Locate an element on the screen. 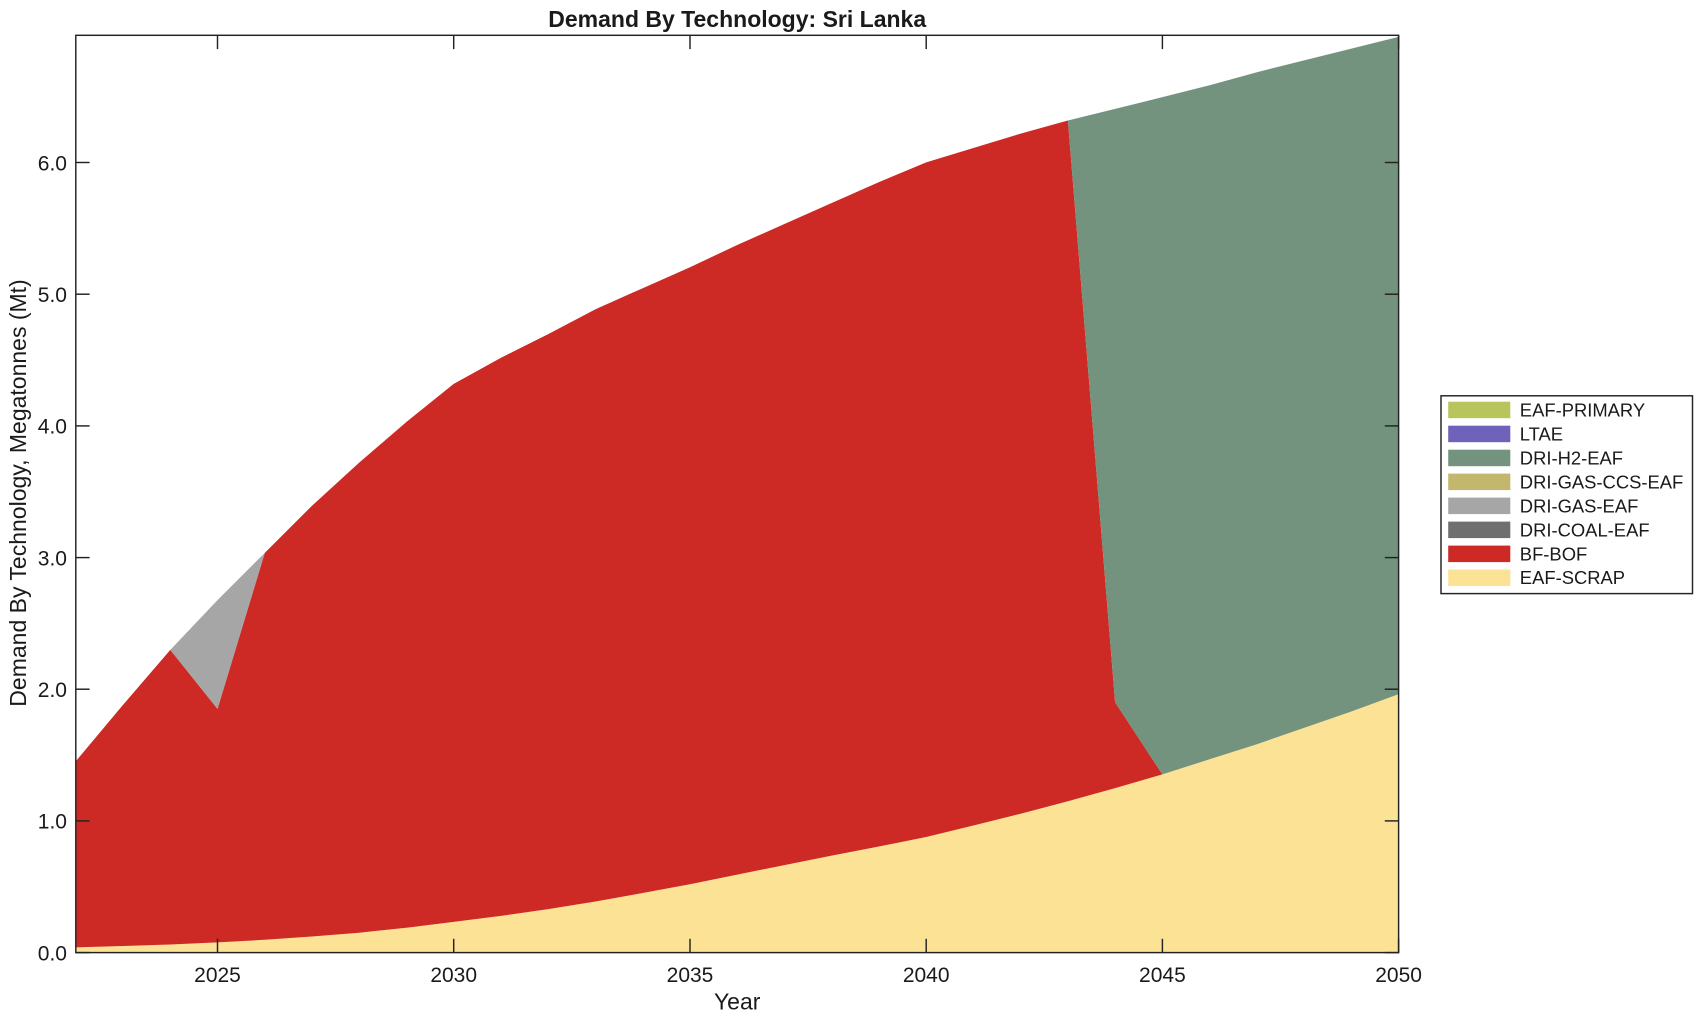 This screenshot has height=1021, width=1703. svg-text: 5.0 is located at coordinates (52, 295).